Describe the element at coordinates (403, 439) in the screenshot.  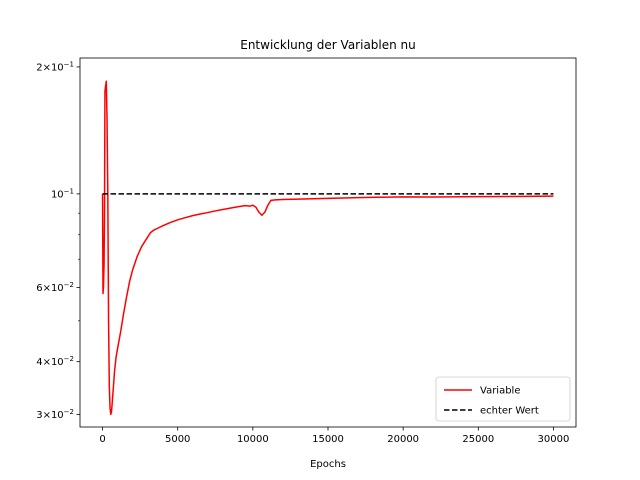
I see `x-tick-label: 20000` at that location.